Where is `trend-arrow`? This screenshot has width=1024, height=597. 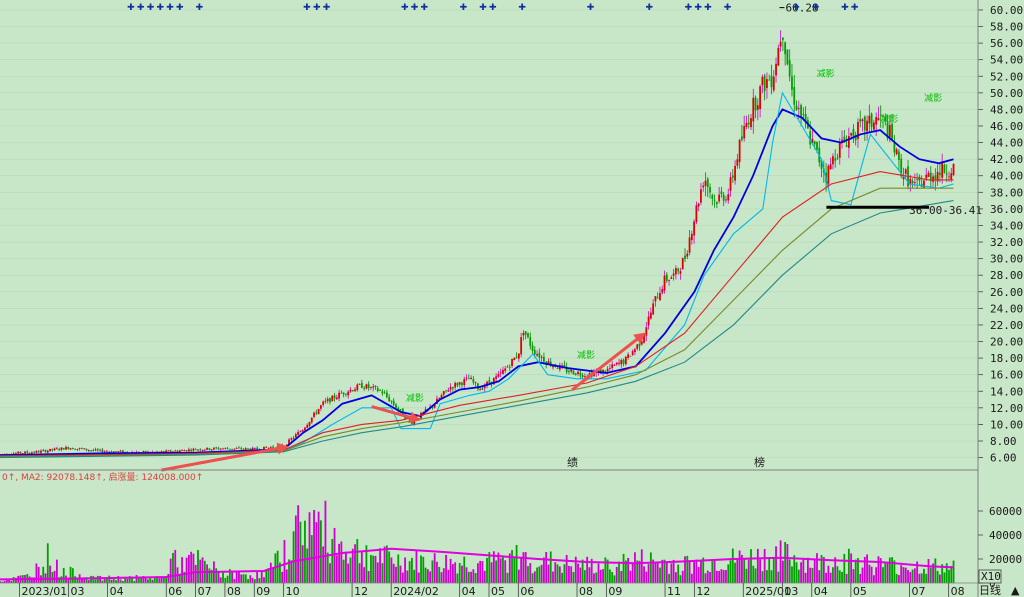 trend-arrow is located at coordinates (220, 459).